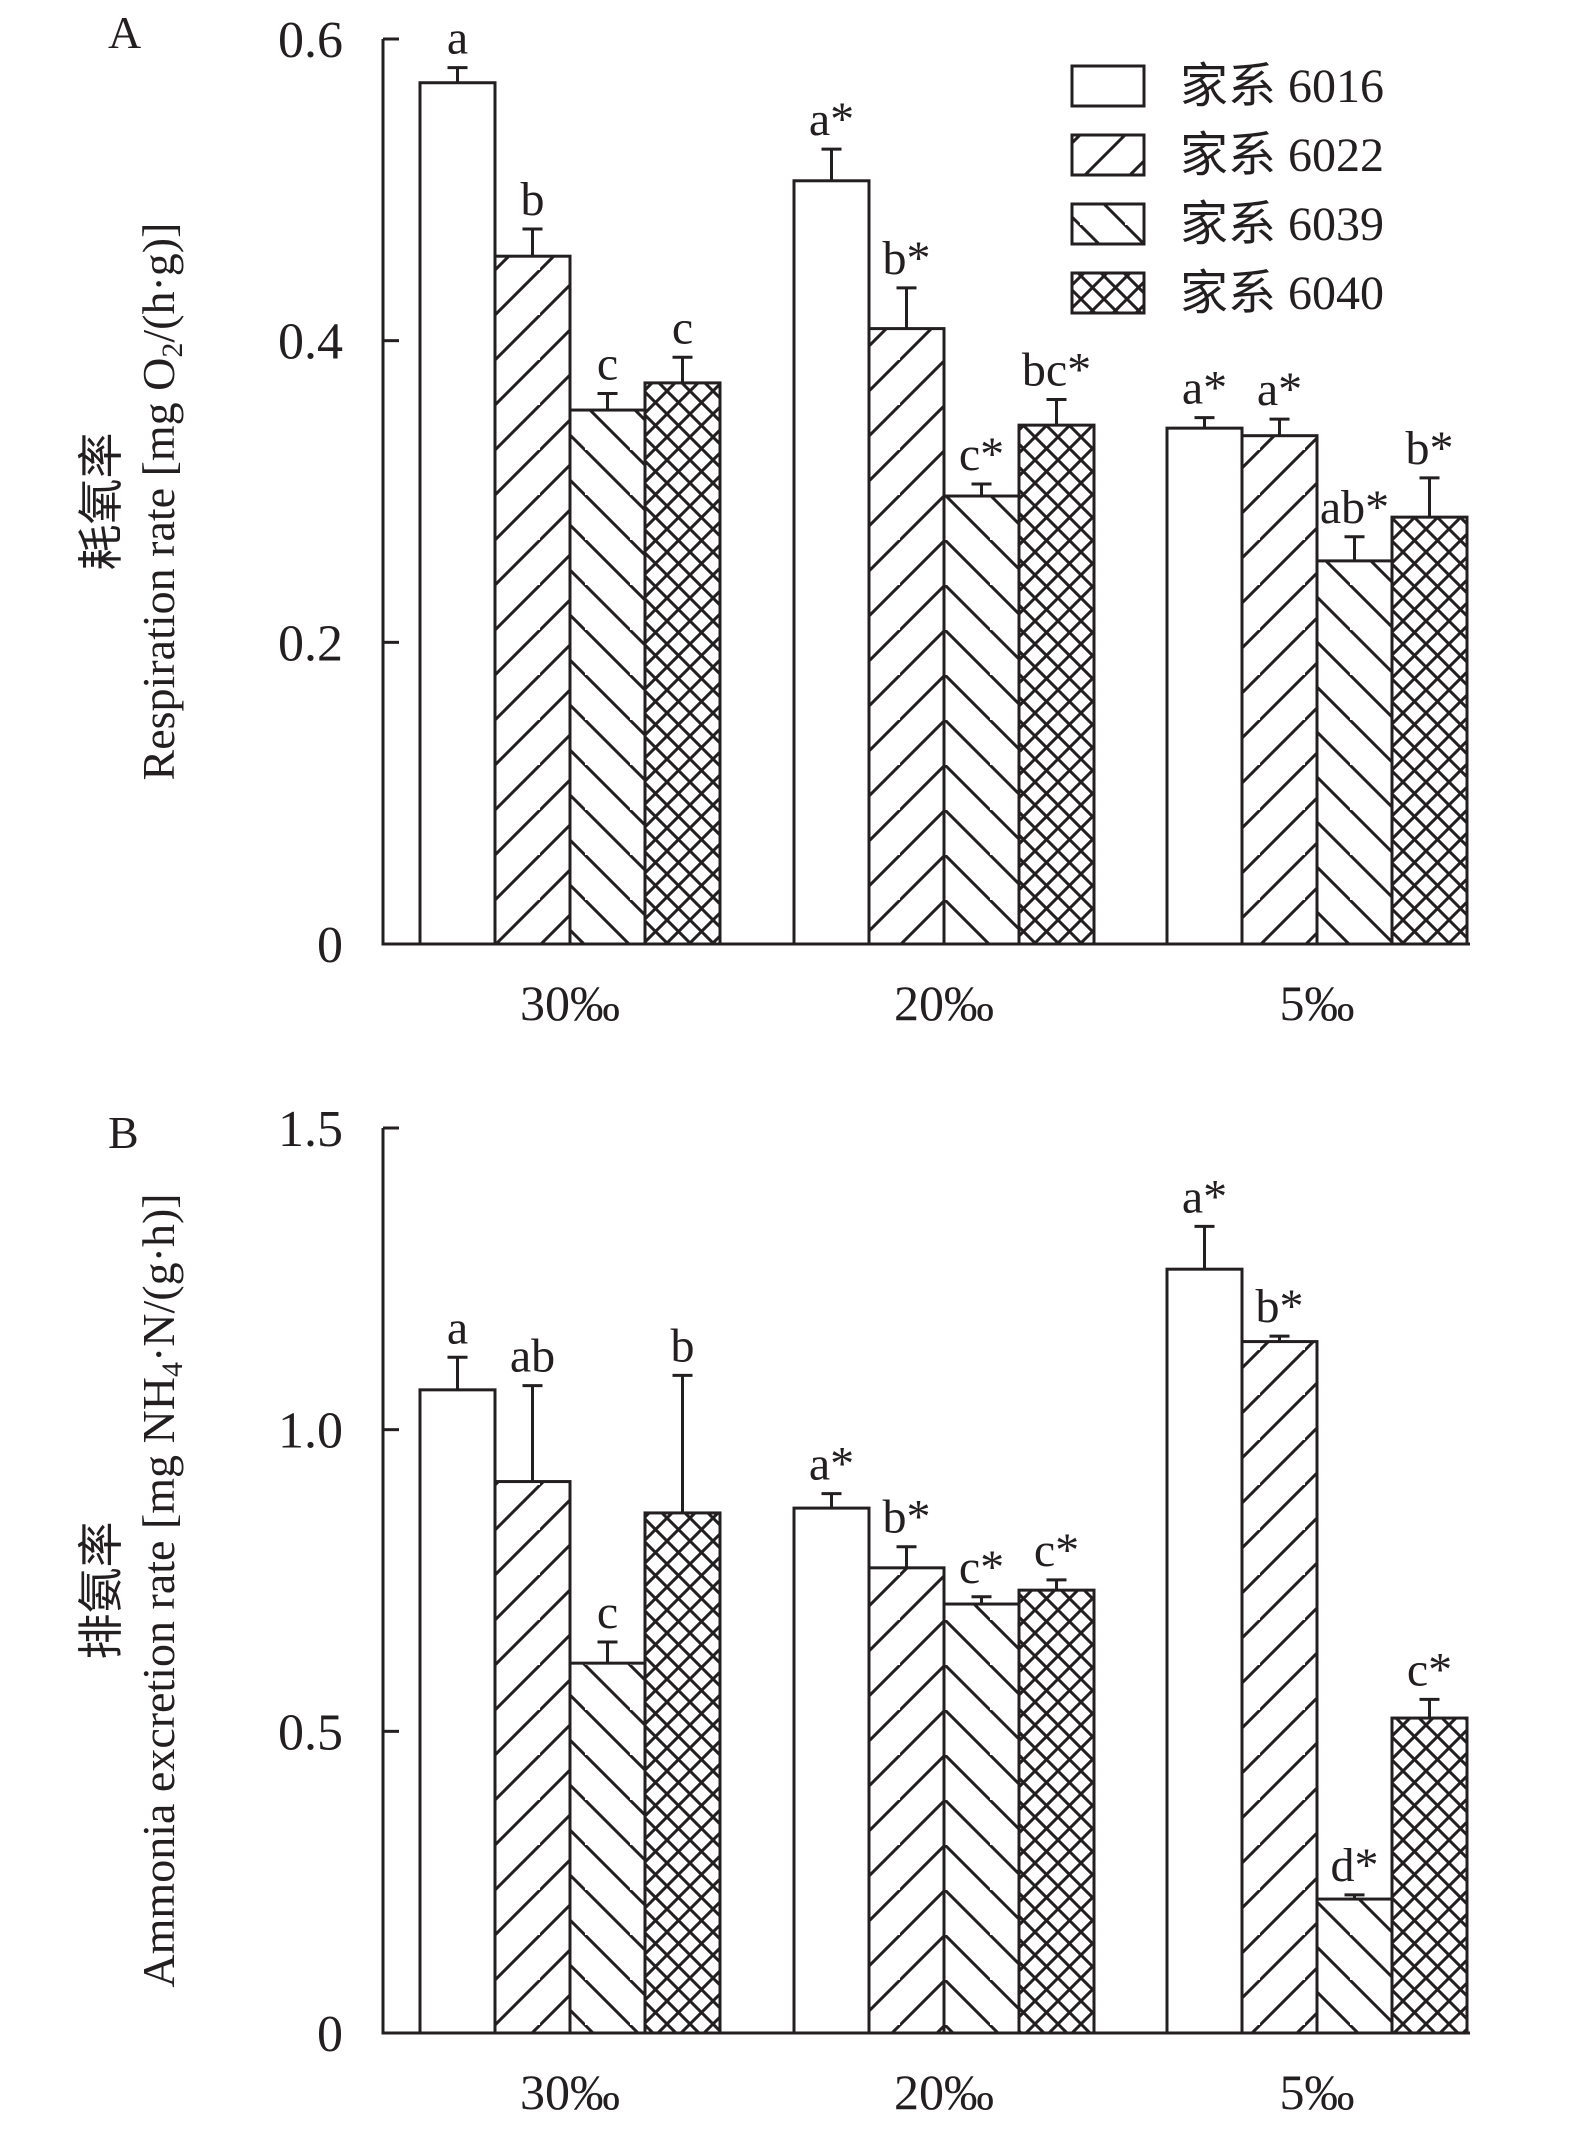 The width and height of the screenshot is (1575, 2134). I want to click on y-tick-label: 0.2, so click(310, 643).